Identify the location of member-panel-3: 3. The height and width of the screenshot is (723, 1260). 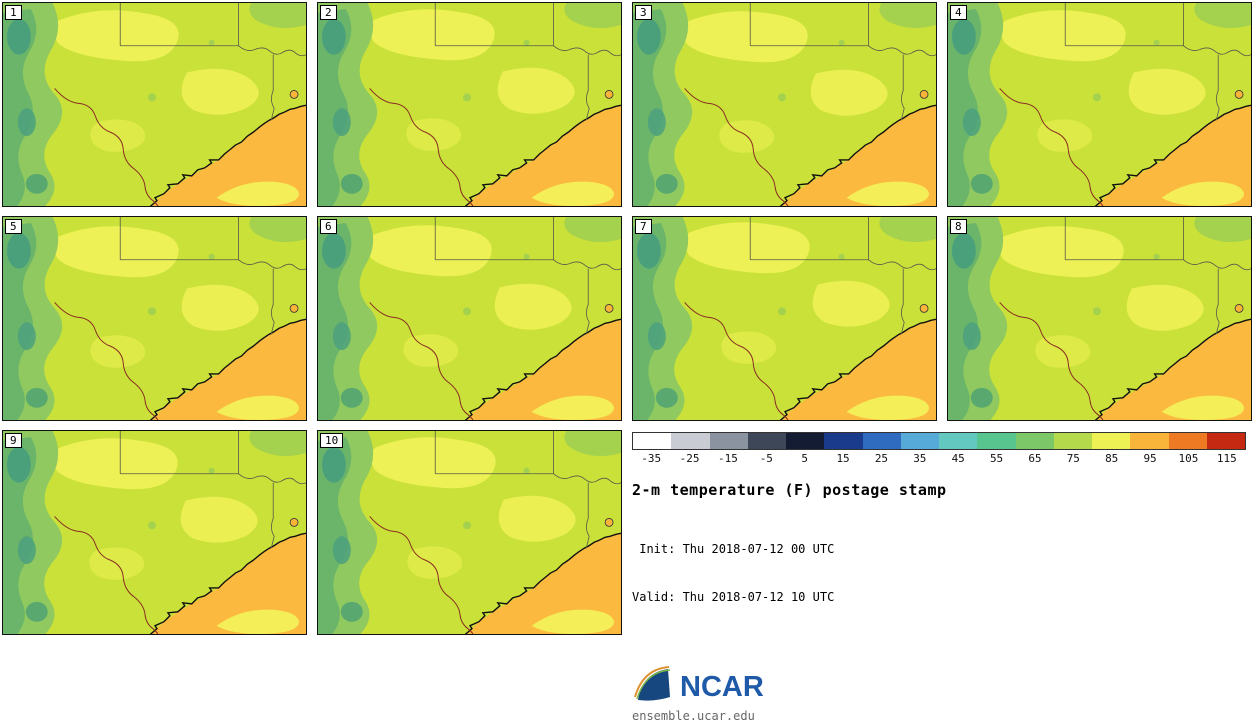
(784, 104).